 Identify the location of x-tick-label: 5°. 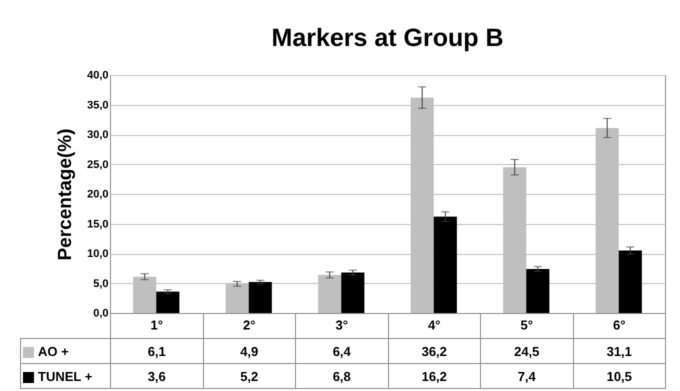
(526, 325).